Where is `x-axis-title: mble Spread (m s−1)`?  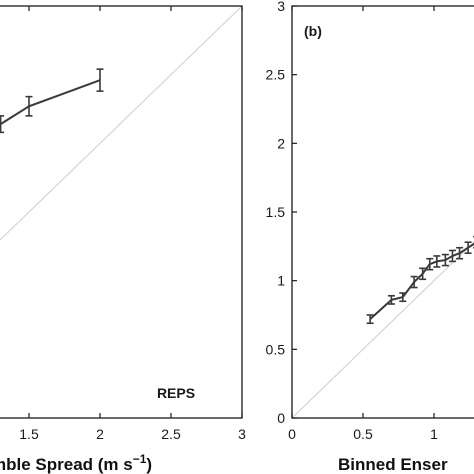
x-axis-title: mble Spread (m s−1) is located at coordinates (76, 463).